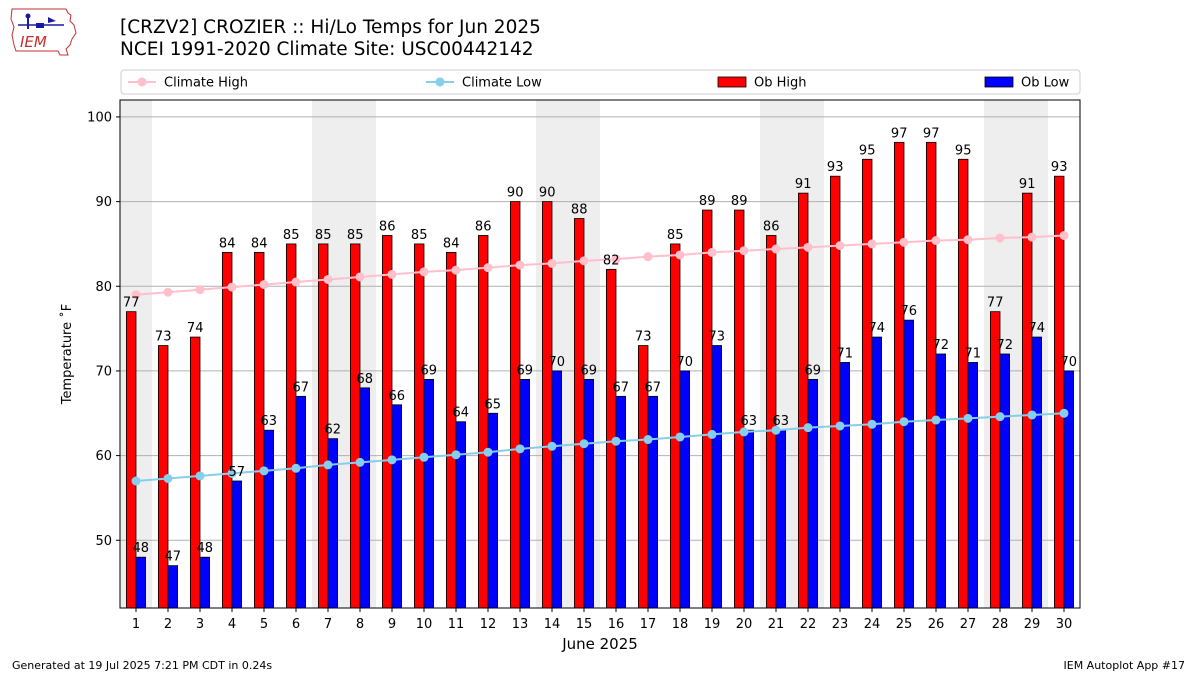 Image resolution: width=1200 pixels, height=675 pixels. Describe the element at coordinates (397, 396) in the screenshot. I see `ob-low-value-label-9: 66` at that location.